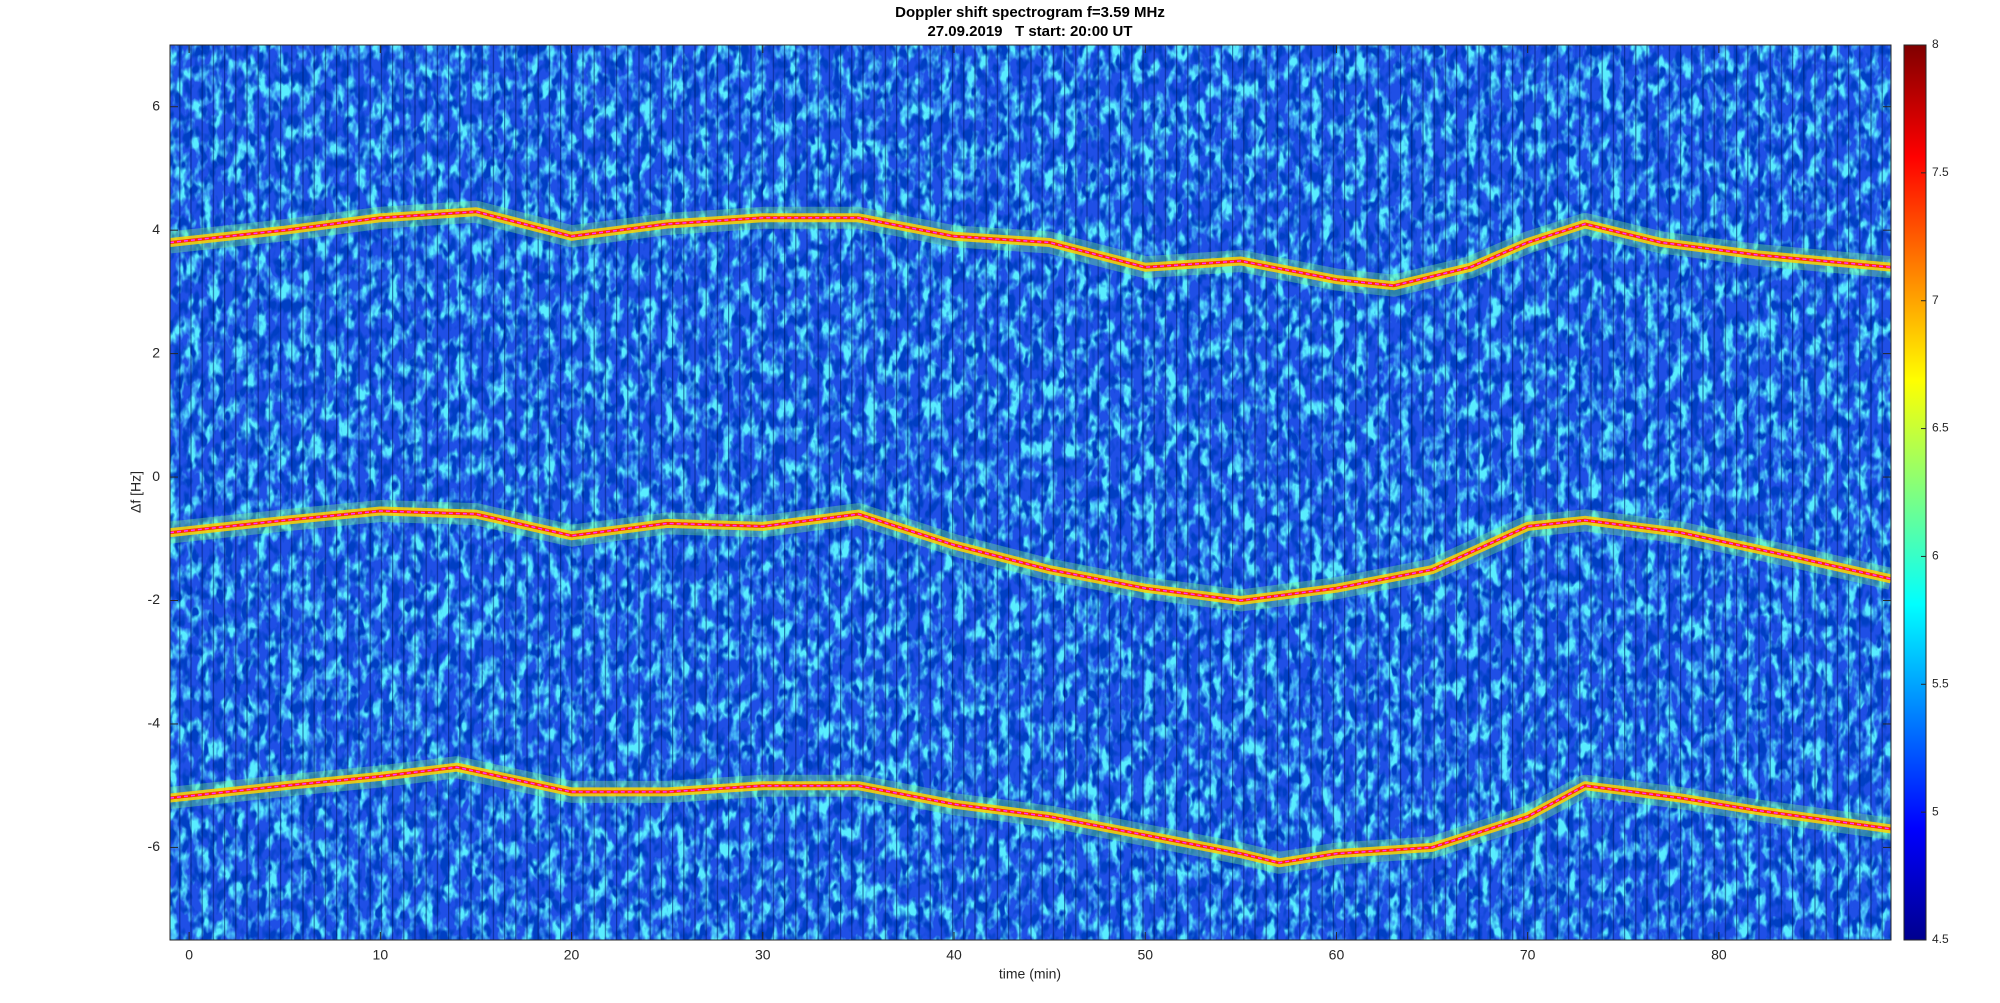 The width and height of the screenshot is (2000, 1003). Describe the element at coordinates (1935, 44) in the screenshot. I see `colorbar-tick-label: 8` at that location.